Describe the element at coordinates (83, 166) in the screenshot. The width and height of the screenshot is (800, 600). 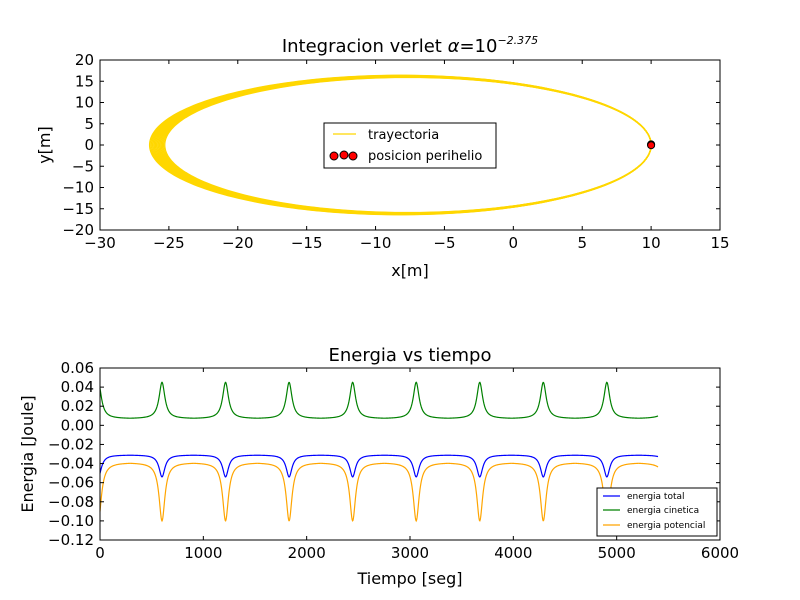
I see `y-tick-label: −5` at that location.